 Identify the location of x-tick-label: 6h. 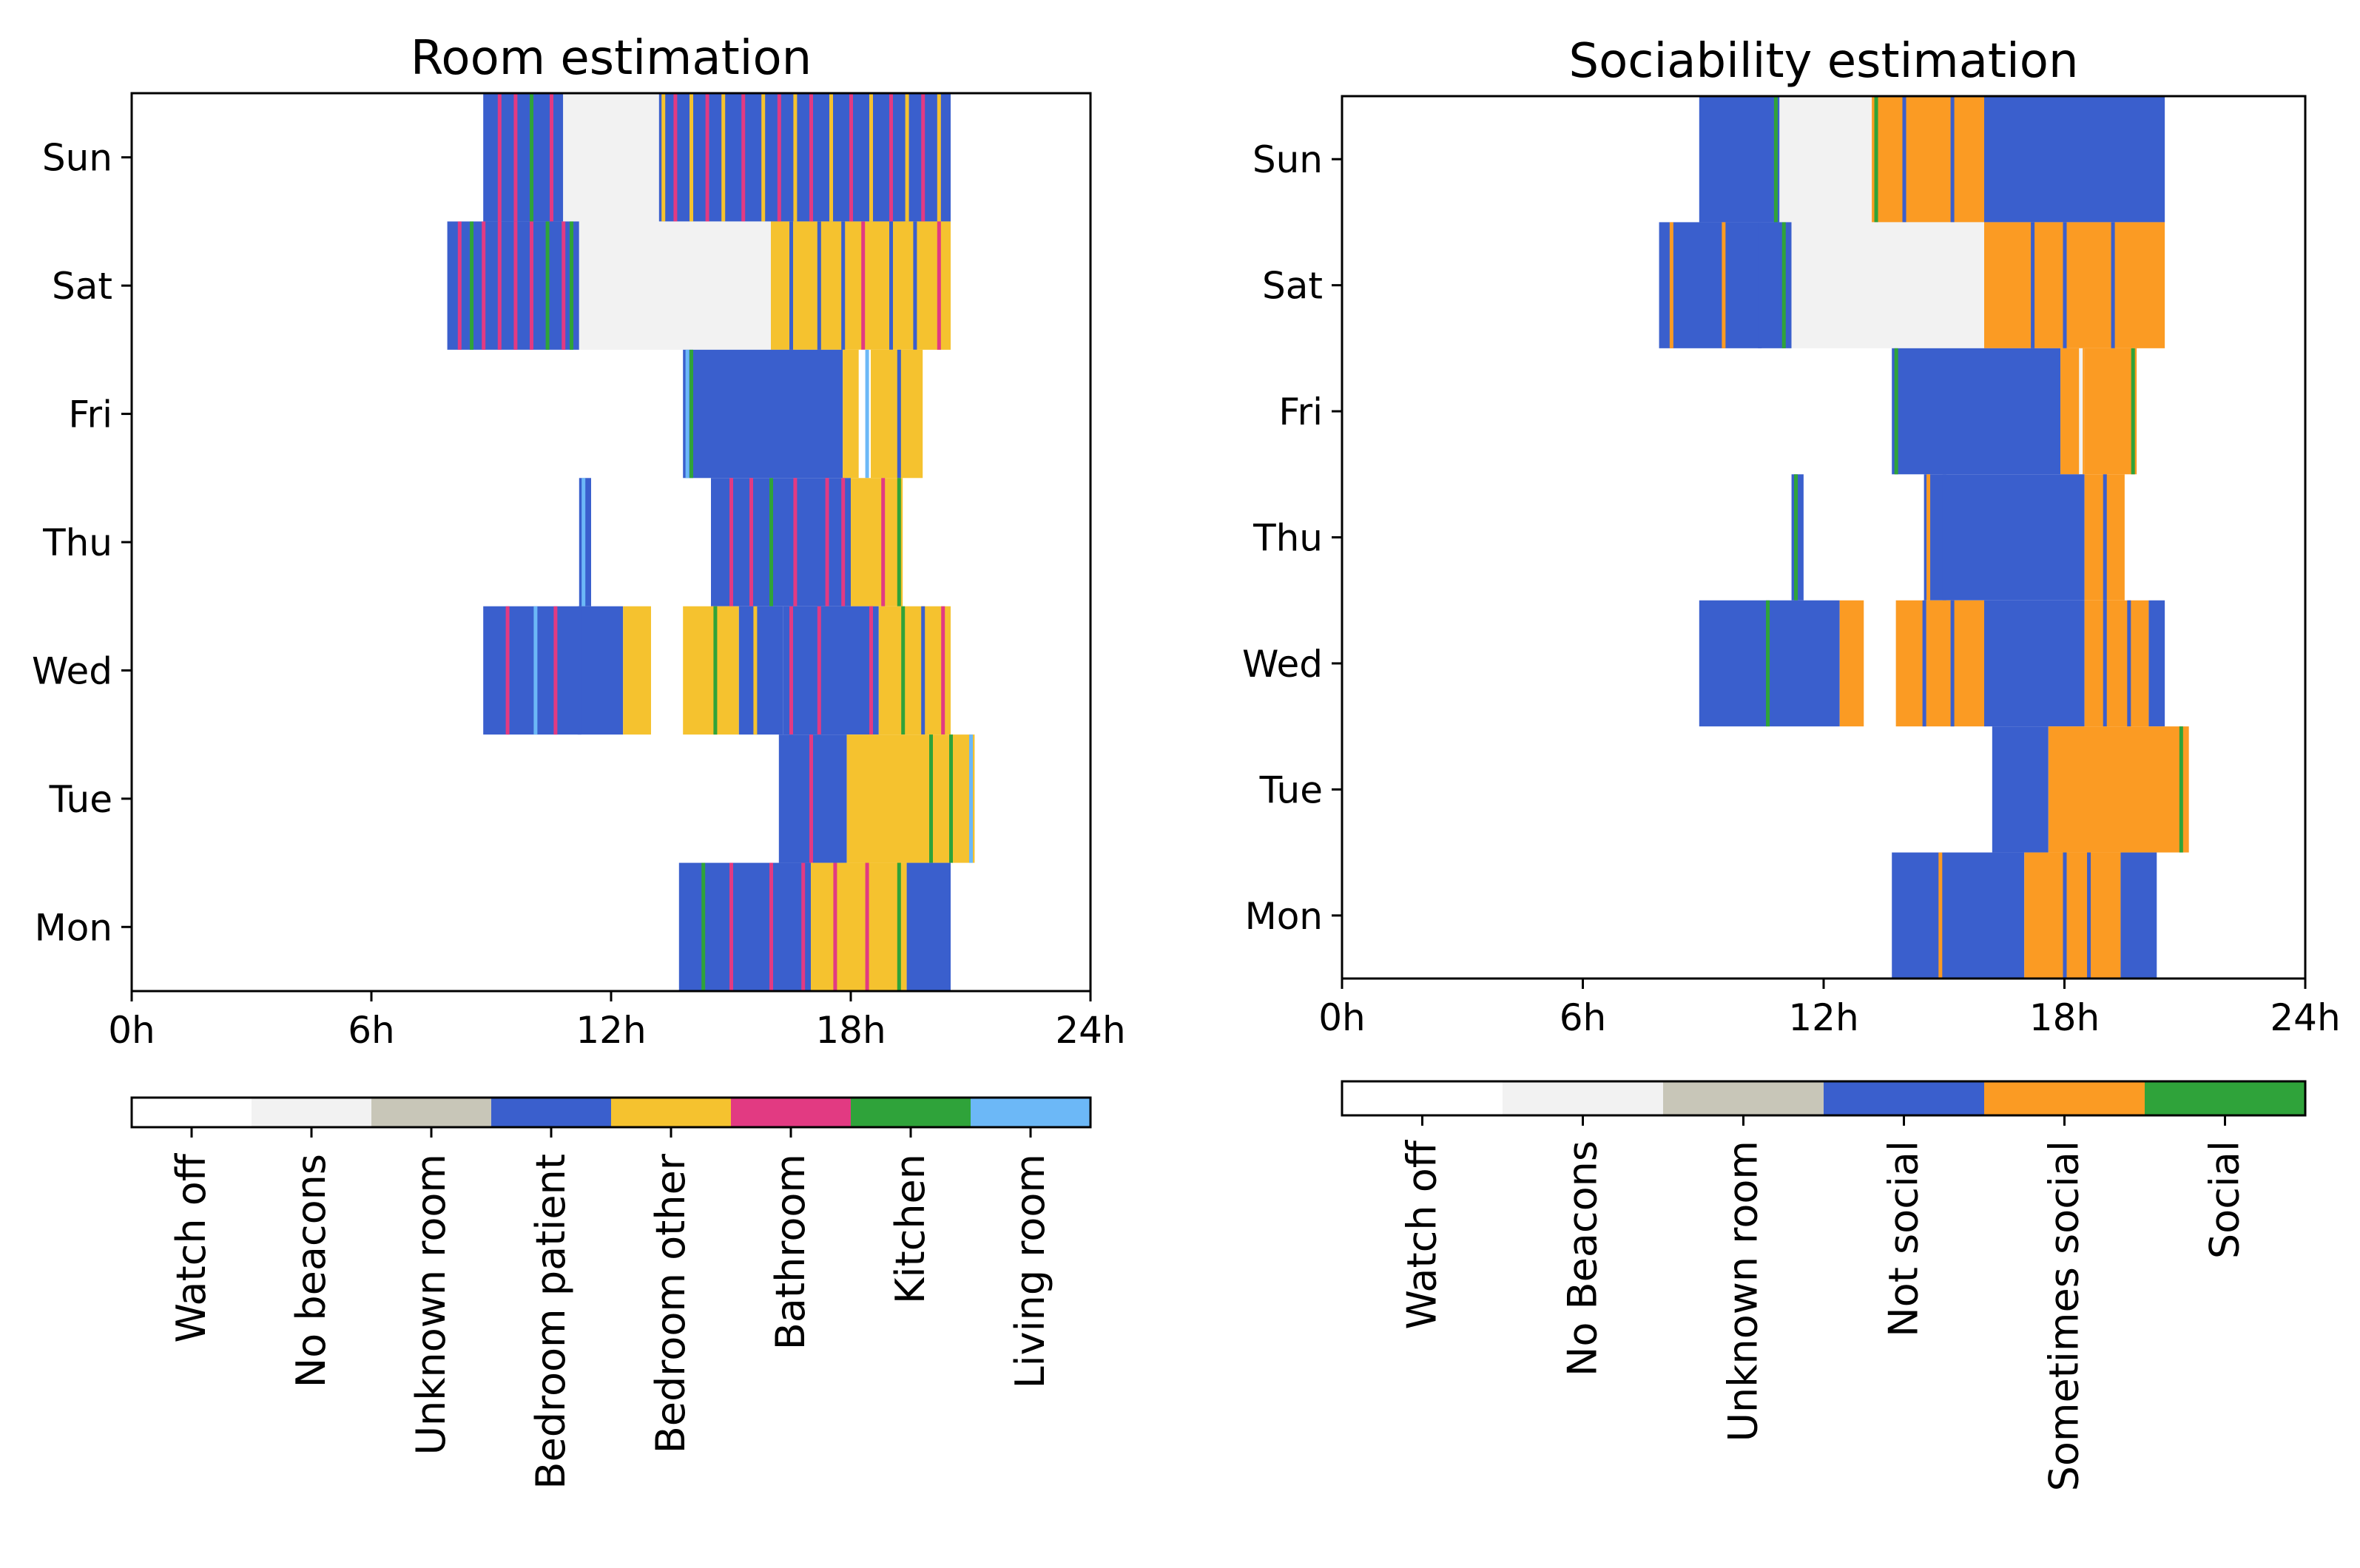
(371, 1030).